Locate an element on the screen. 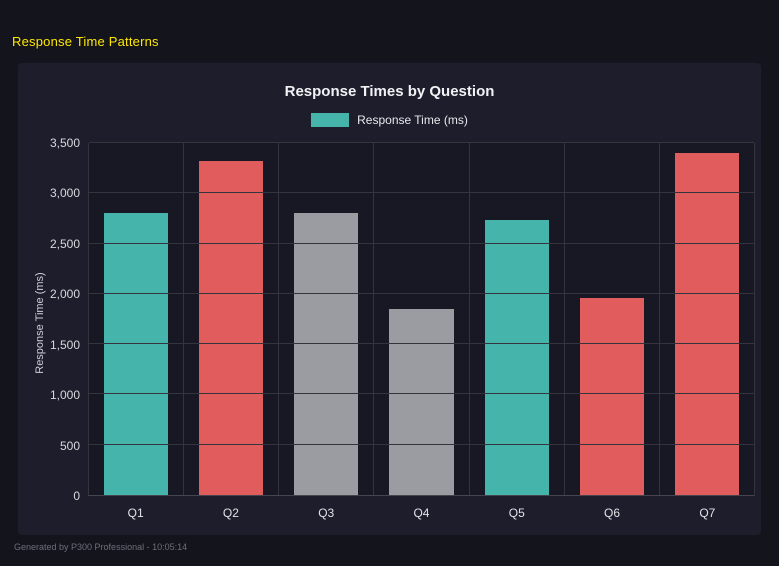 The image size is (779, 566). legend-swatch-icon is located at coordinates (330, 120).